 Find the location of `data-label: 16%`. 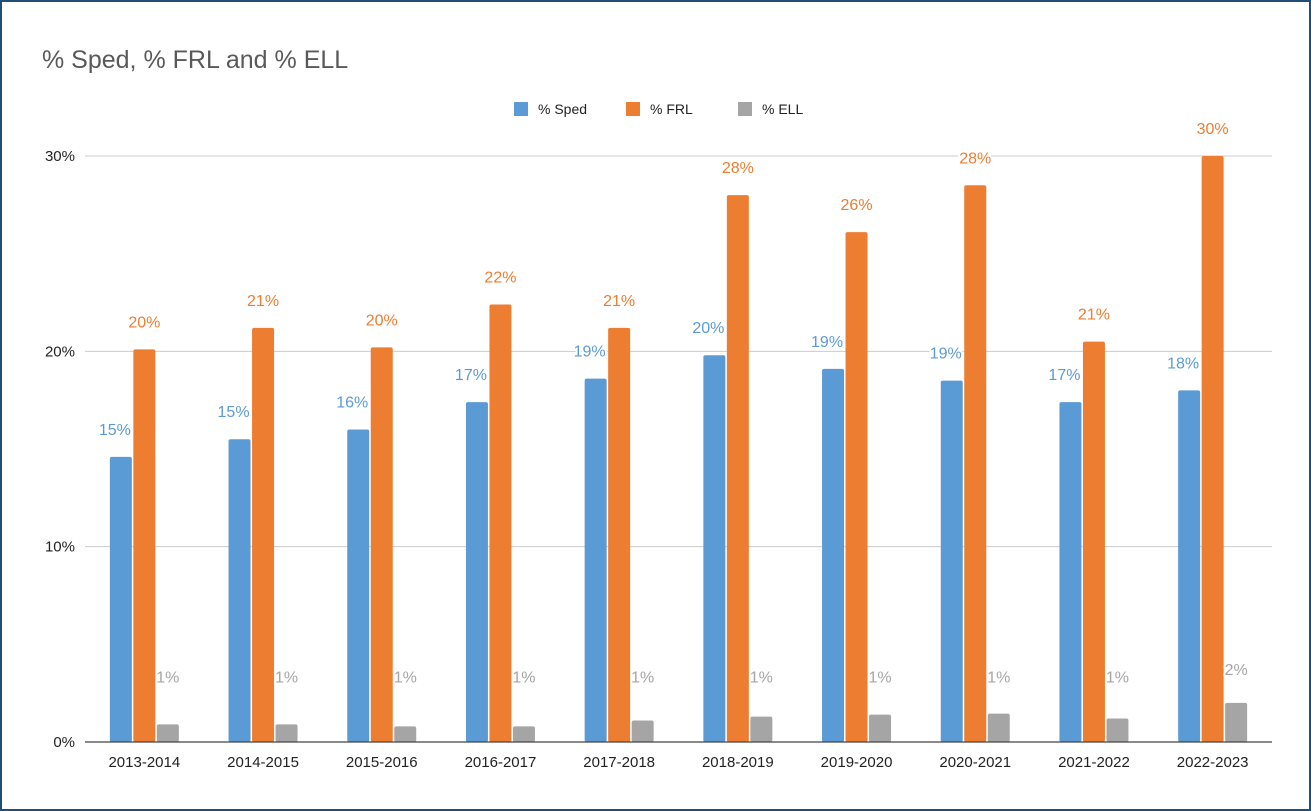

data-label: 16% is located at coordinates (352, 402).